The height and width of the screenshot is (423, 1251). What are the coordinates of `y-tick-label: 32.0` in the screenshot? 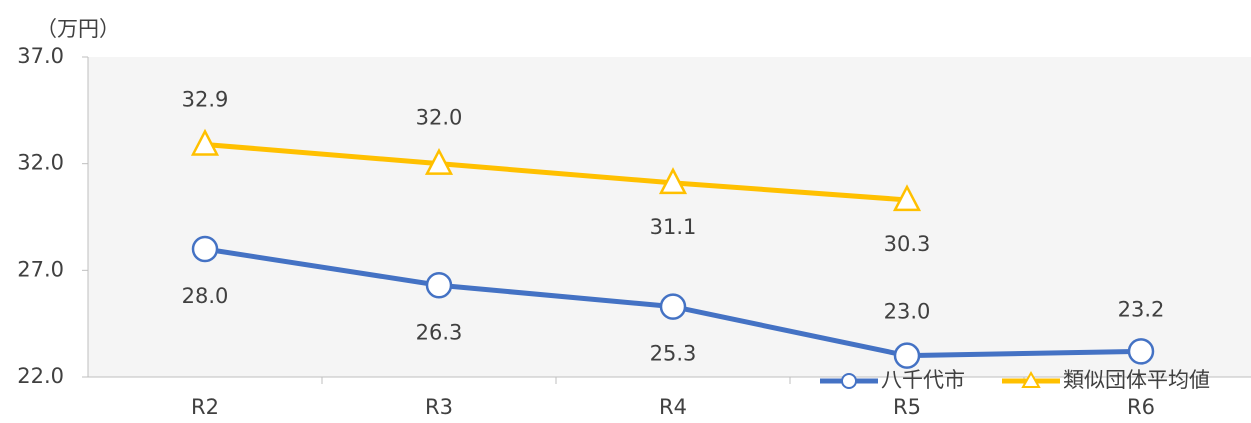 It's located at (40, 163).